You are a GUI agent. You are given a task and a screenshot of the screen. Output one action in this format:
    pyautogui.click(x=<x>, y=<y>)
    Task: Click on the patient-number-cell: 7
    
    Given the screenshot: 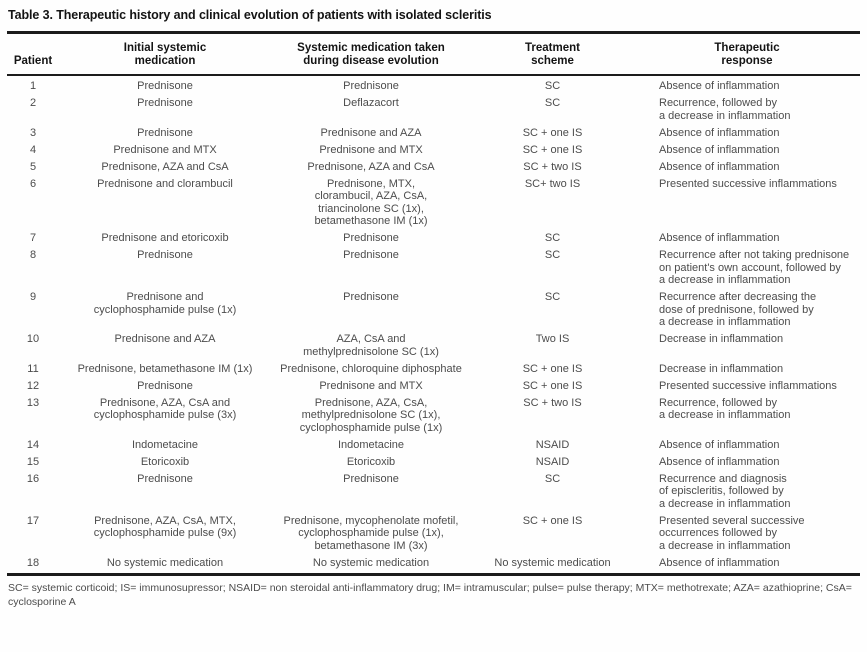 What is the action you would take?
    pyautogui.click(x=33, y=238)
    